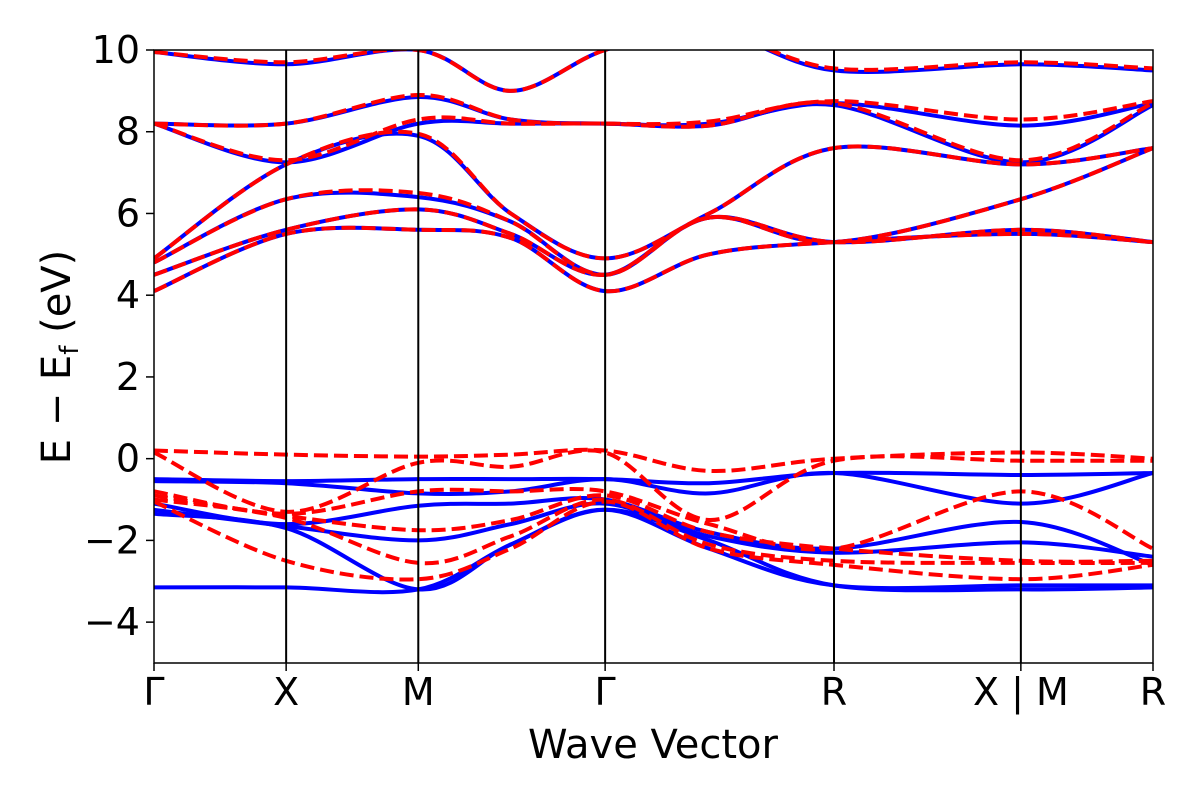 The width and height of the screenshot is (1200, 800). Describe the element at coordinates (57, 339) in the screenshot. I see `y-axis-label-spacer` at that location.